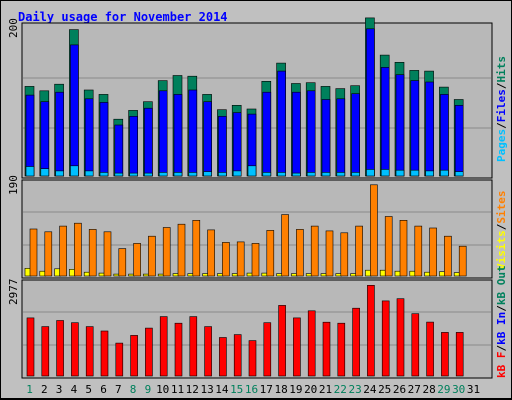 This screenshot has width=512, height=400. Describe the element at coordinates (414, 389) in the screenshot. I see `x-label-day-27: 27` at that location.